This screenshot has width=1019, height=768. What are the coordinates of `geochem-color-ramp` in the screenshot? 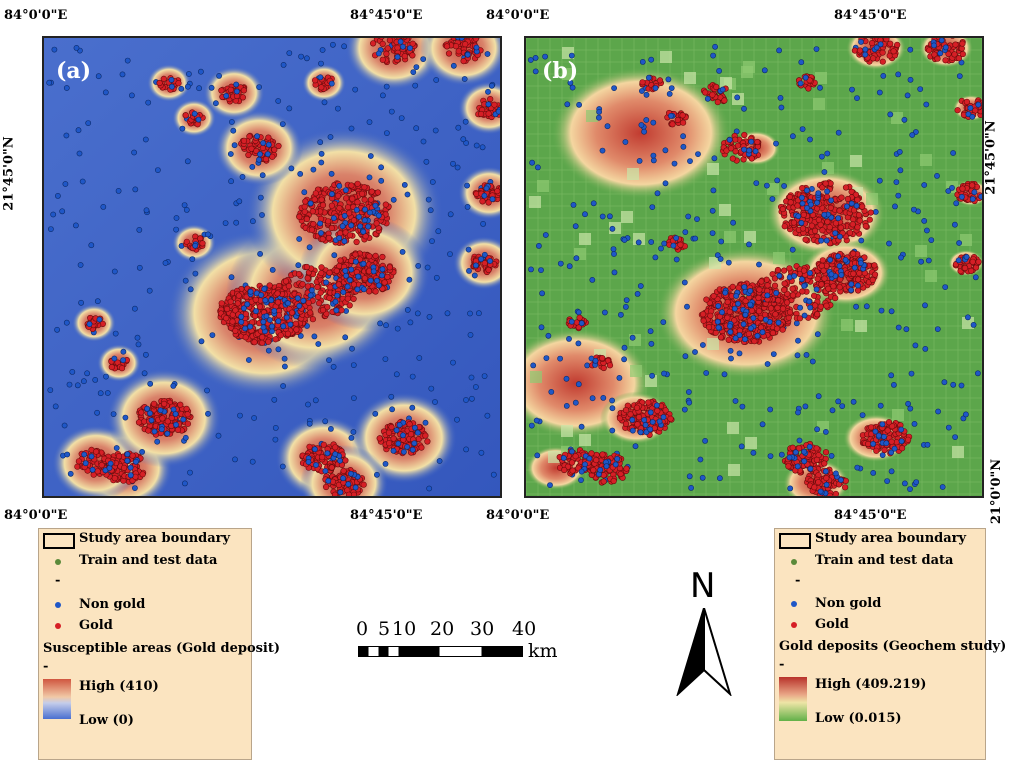 It's located at (793, 699).